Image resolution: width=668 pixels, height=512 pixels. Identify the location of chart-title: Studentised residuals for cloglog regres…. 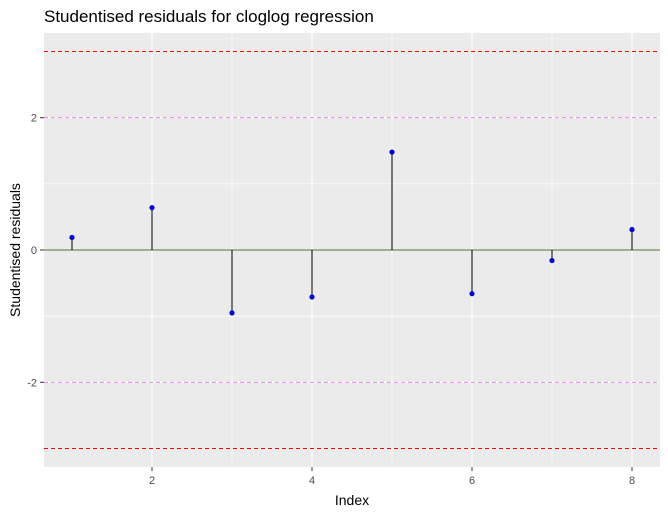
(209, 16).